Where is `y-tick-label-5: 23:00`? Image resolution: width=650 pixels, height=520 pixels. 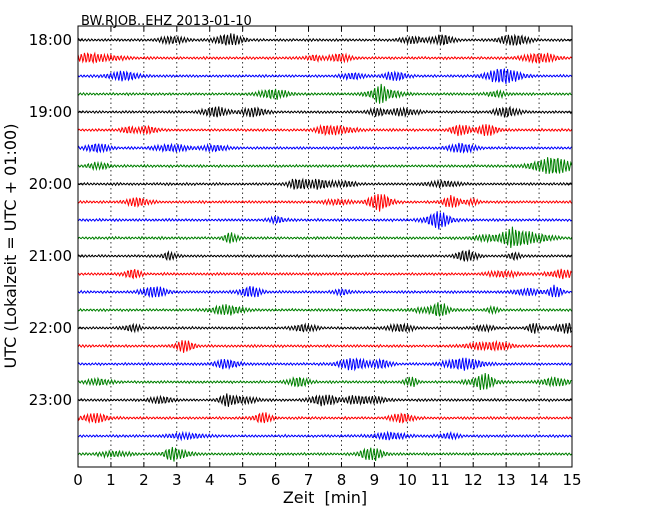
y-tick-label-5: 23:00 is located at coordinates (50, 400).